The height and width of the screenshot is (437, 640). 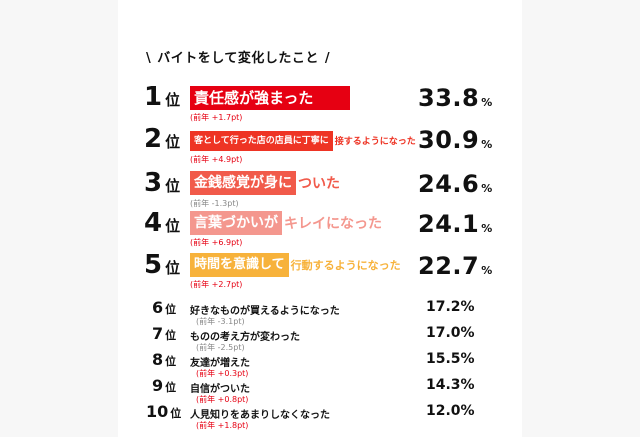 I want to click on percentage: 15.5%, so click(x=450, y=359).